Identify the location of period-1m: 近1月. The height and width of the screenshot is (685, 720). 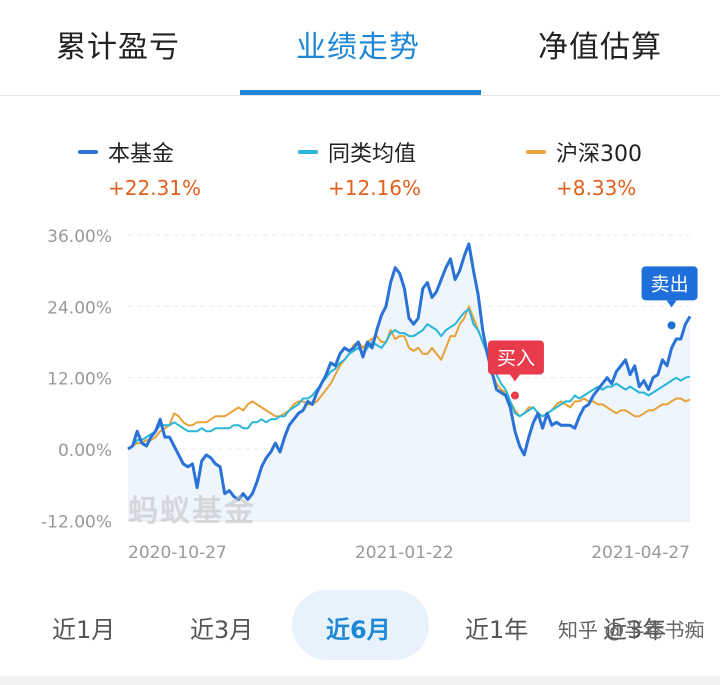
(84, 630).